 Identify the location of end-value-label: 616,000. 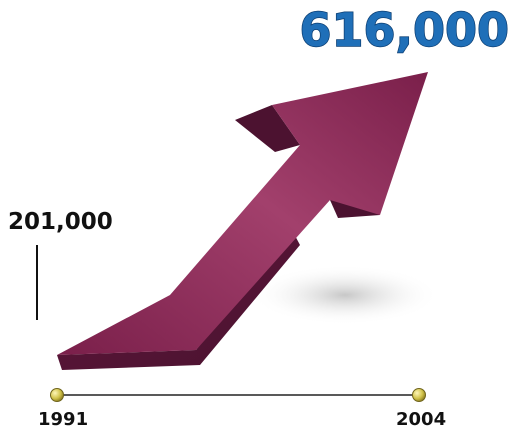
(404, 30).